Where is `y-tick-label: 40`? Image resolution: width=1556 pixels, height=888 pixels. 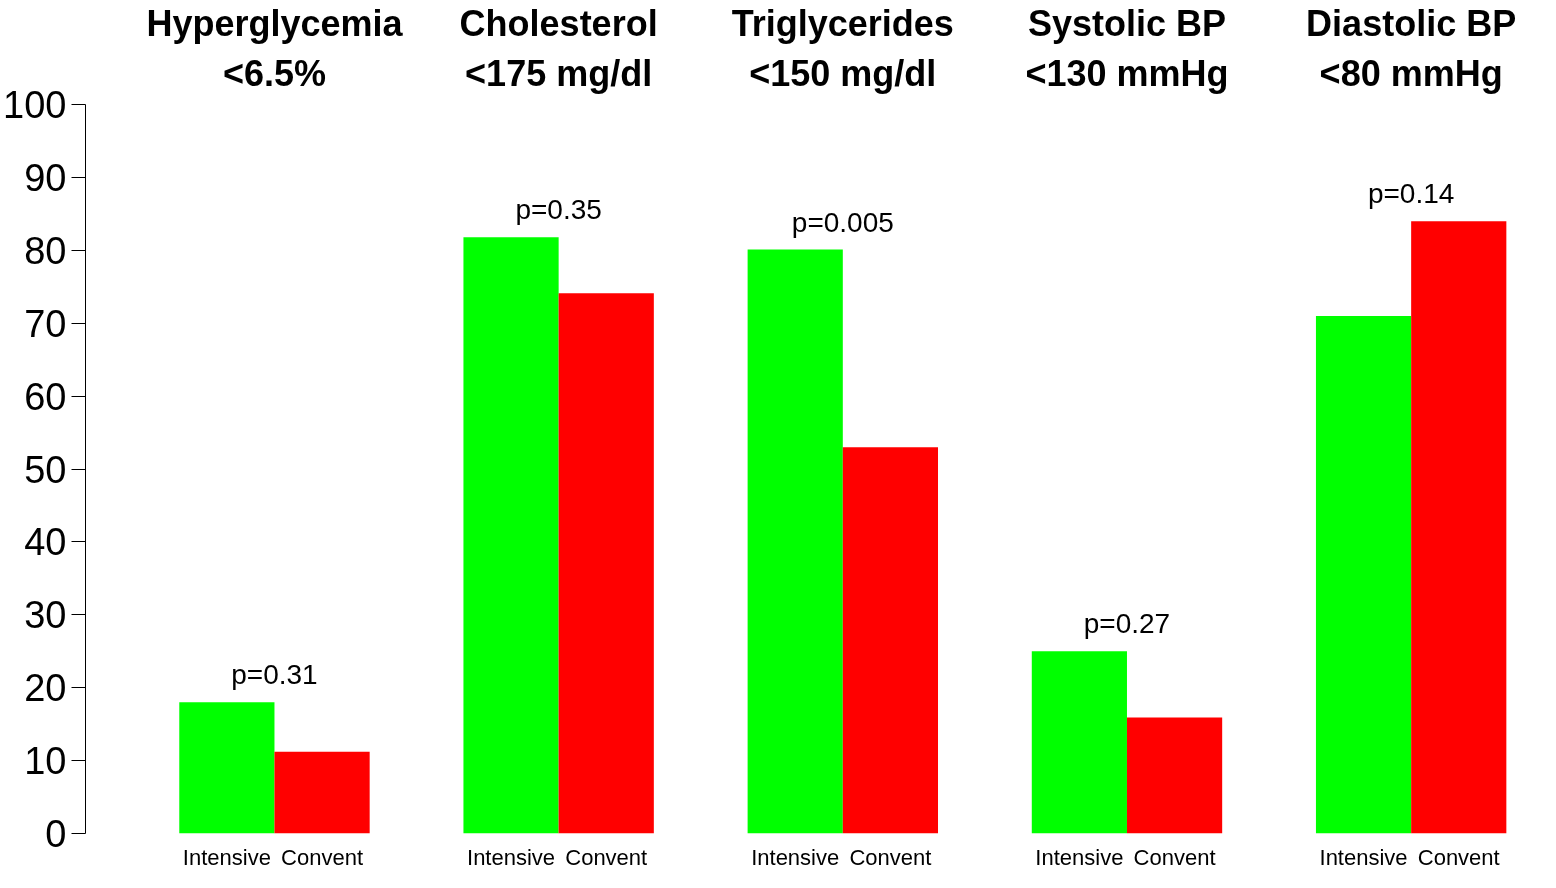
y-tick-label: 40 is located at coordinates (45, 542).